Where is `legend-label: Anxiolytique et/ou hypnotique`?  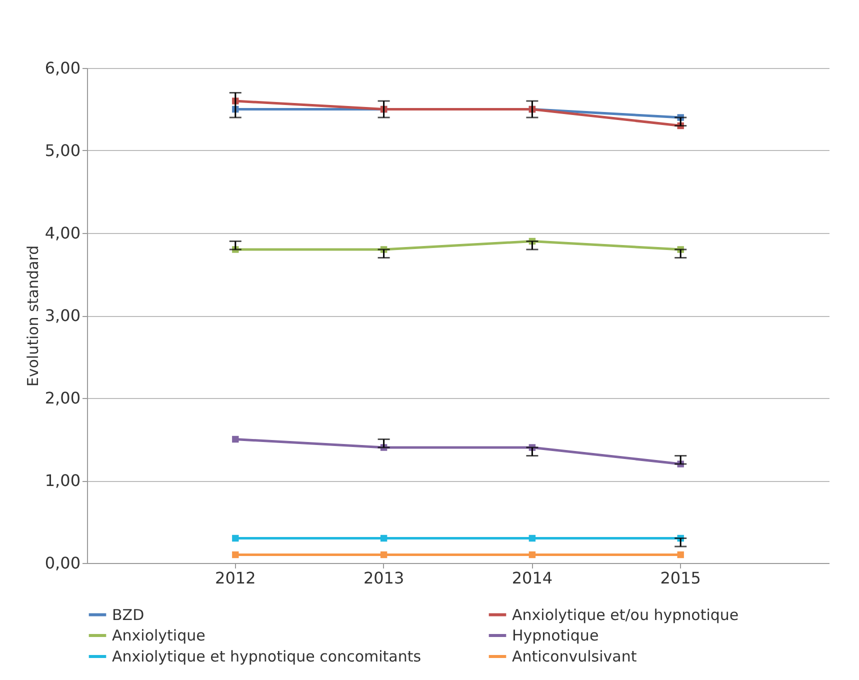 legend-label: Anxiolytique et/ou hypnotique is located at coordinates (625, 615).